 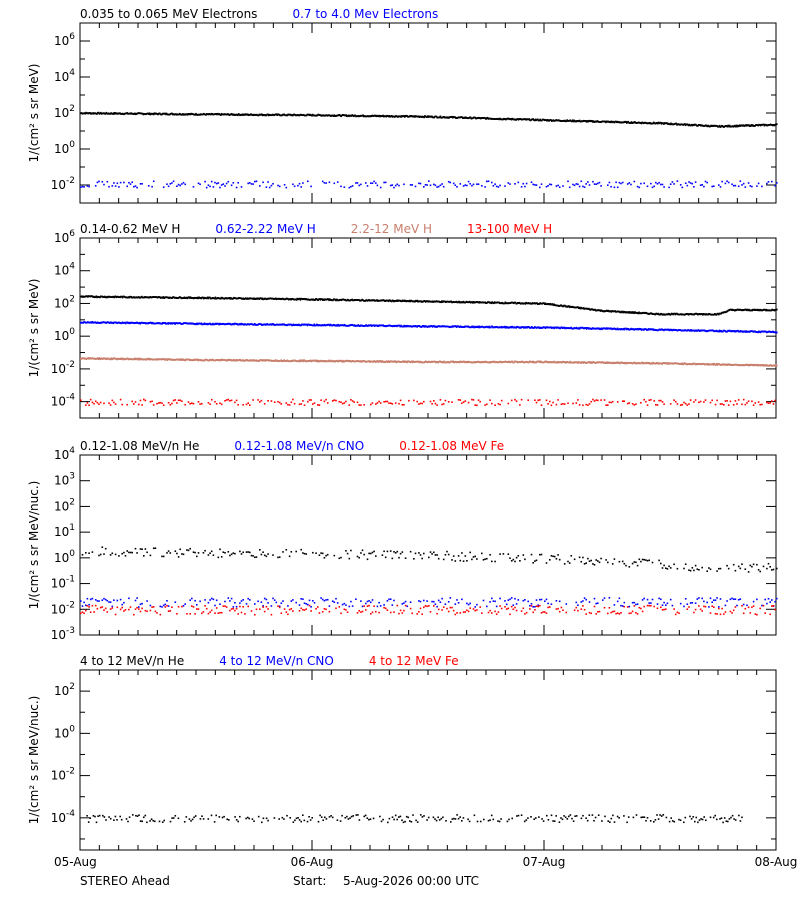 I want to click on panel-2-legend-1: 0.14-0.62 MeV H, so click(x=130, y=229).